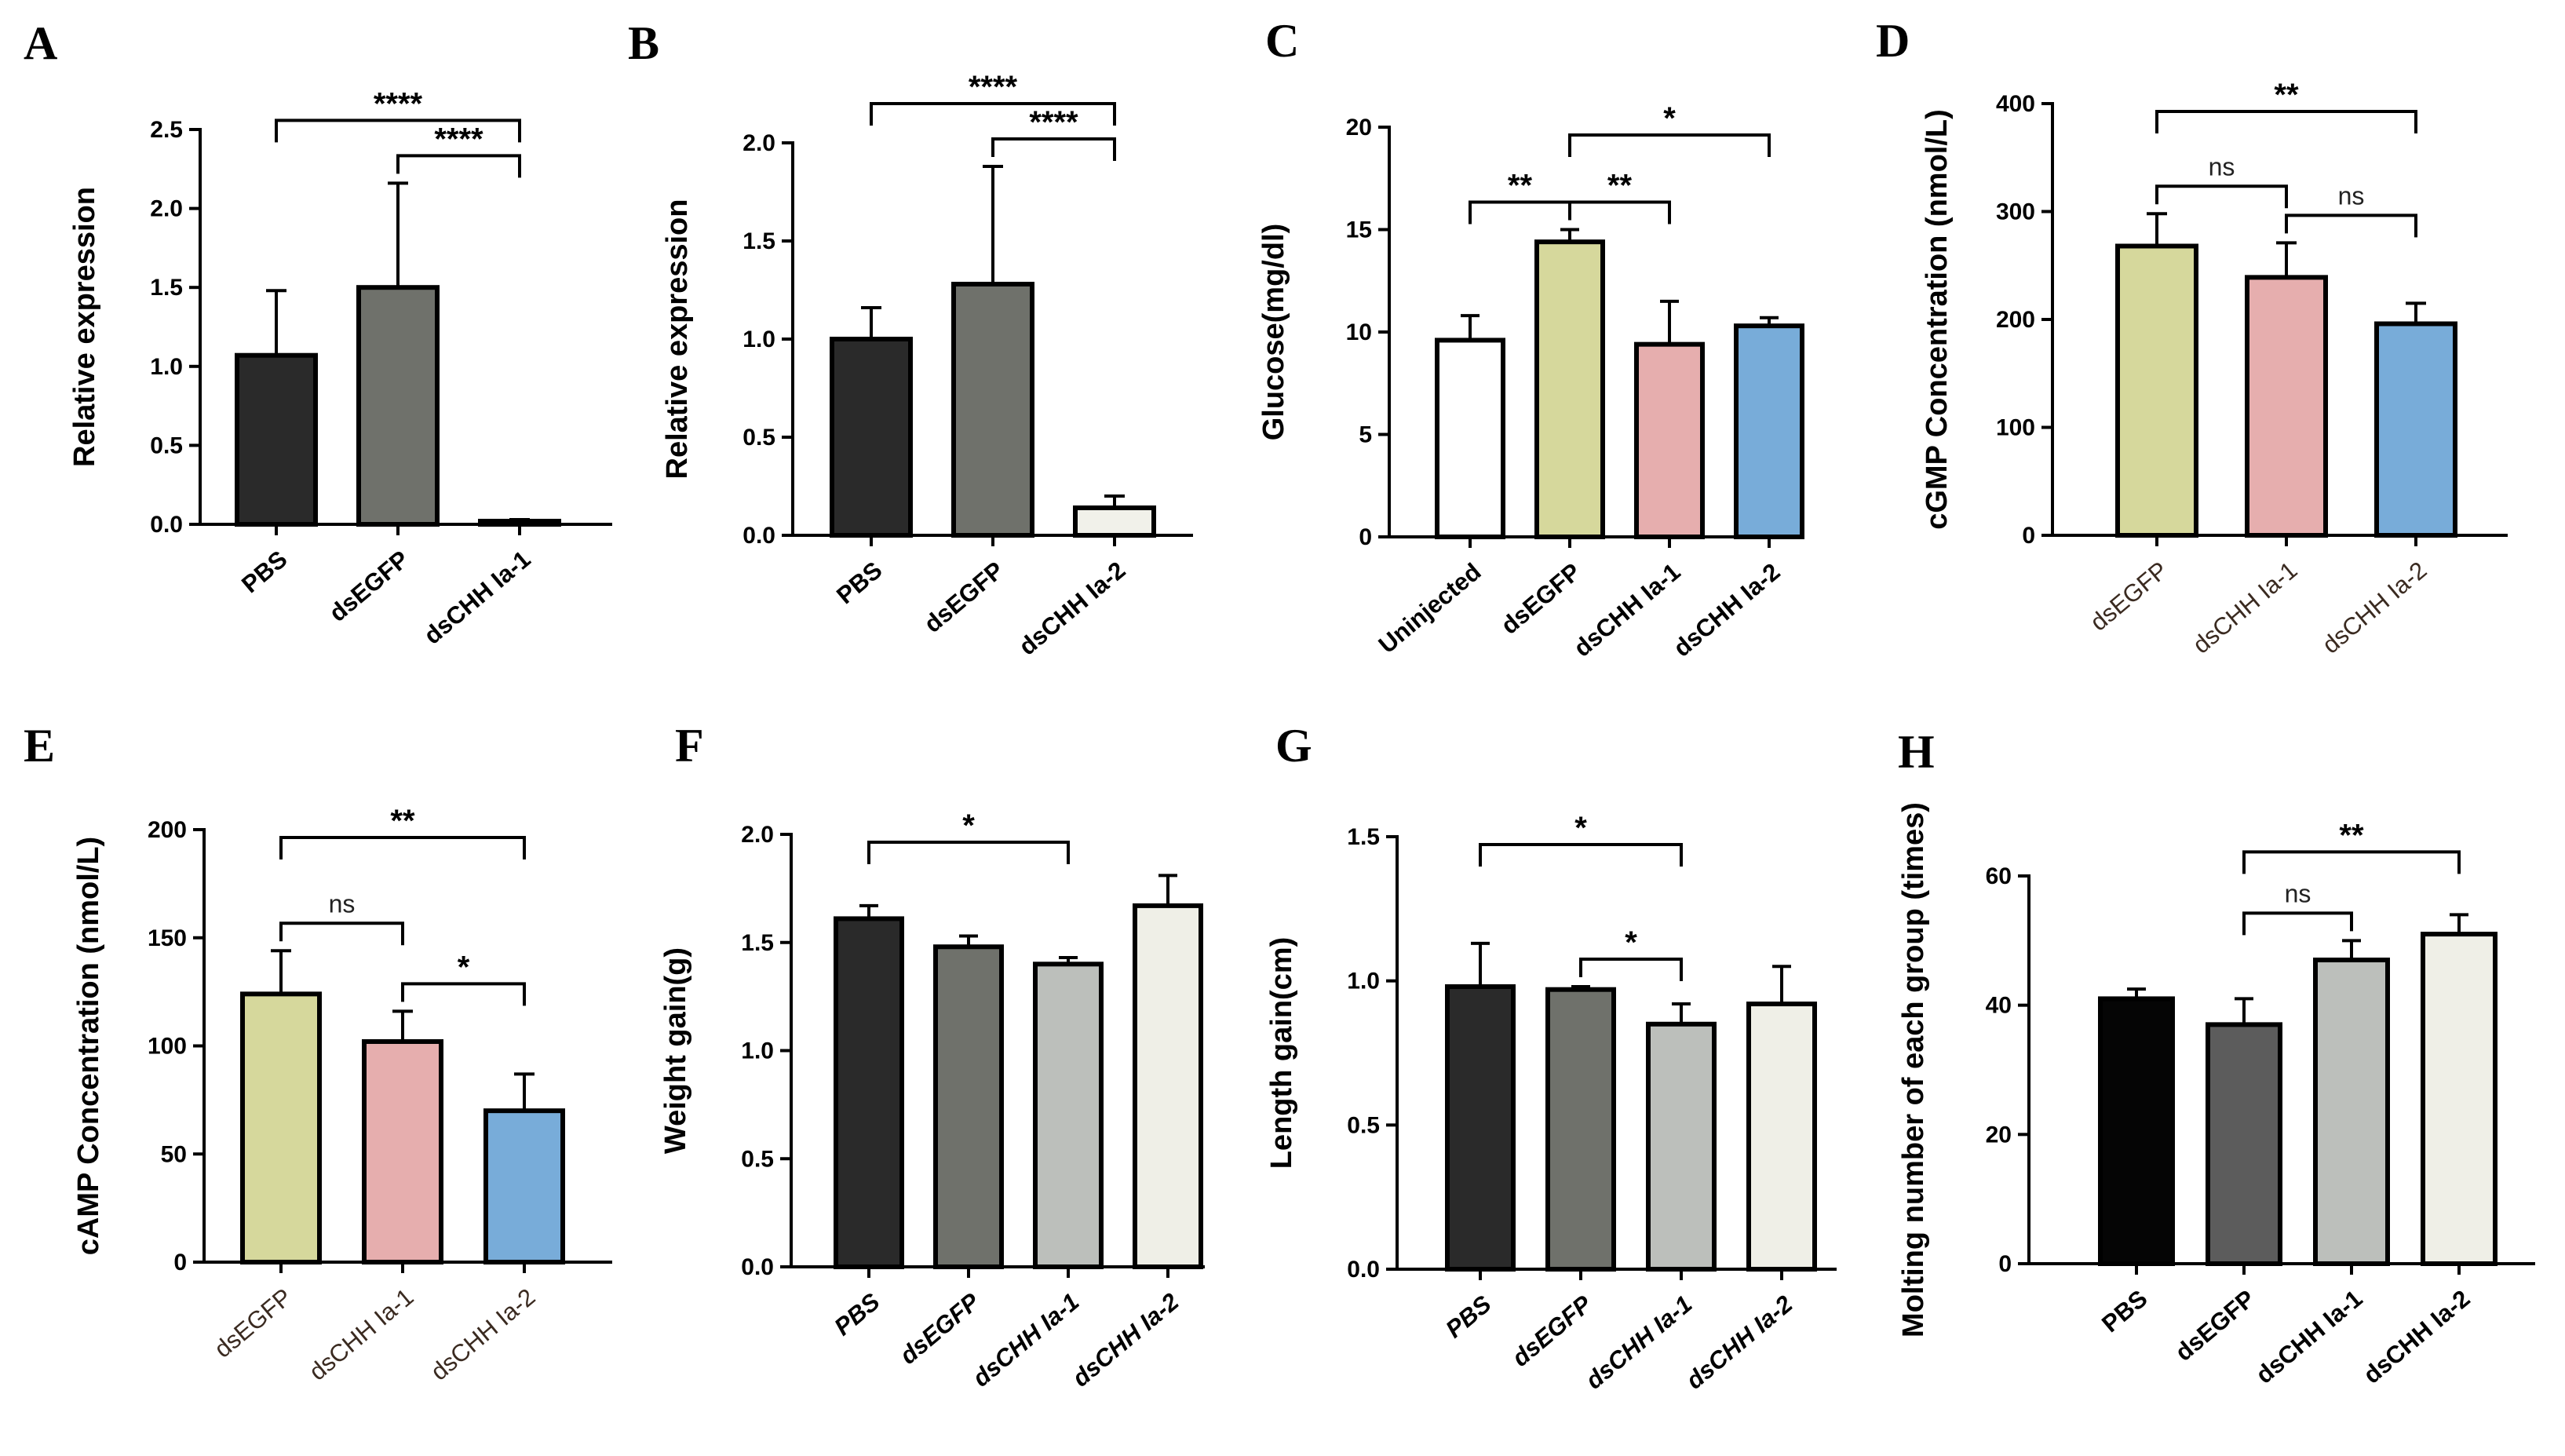 Image resolution: width=2565 pixels, height=1456 pixels. What do you see at coordinates (1359, 127) in the screenshot?
I see `y-tick-label: 20` at bounding box center [1359, 127].